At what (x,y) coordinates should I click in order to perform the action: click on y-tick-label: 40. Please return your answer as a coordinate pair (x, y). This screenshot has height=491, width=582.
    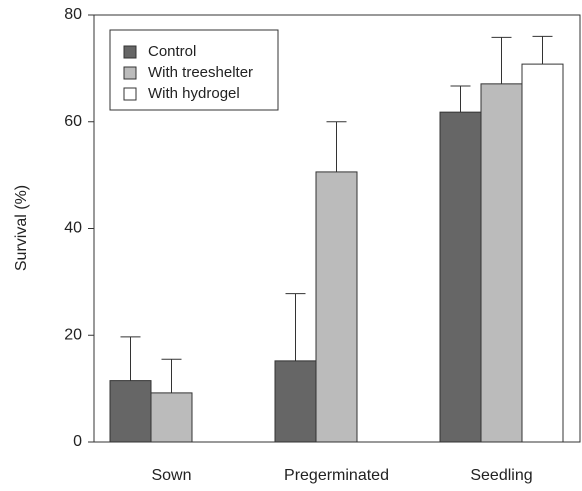
    Looking at the image, I should click on (73, 228).